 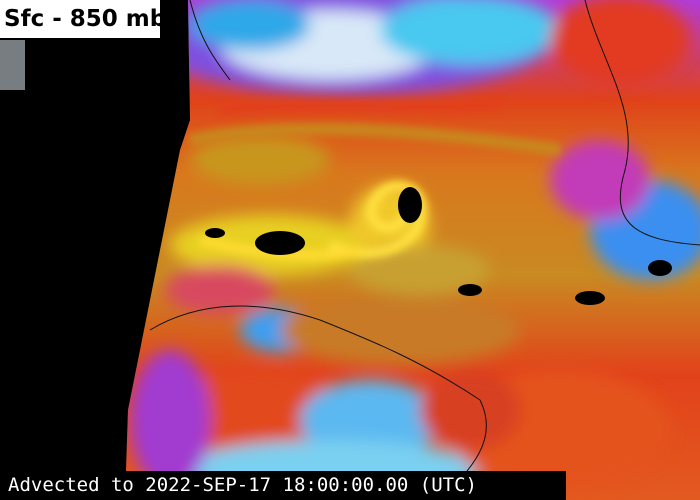 I want to click on title: Sfc - 850 mb, so click(x=83, y=19).